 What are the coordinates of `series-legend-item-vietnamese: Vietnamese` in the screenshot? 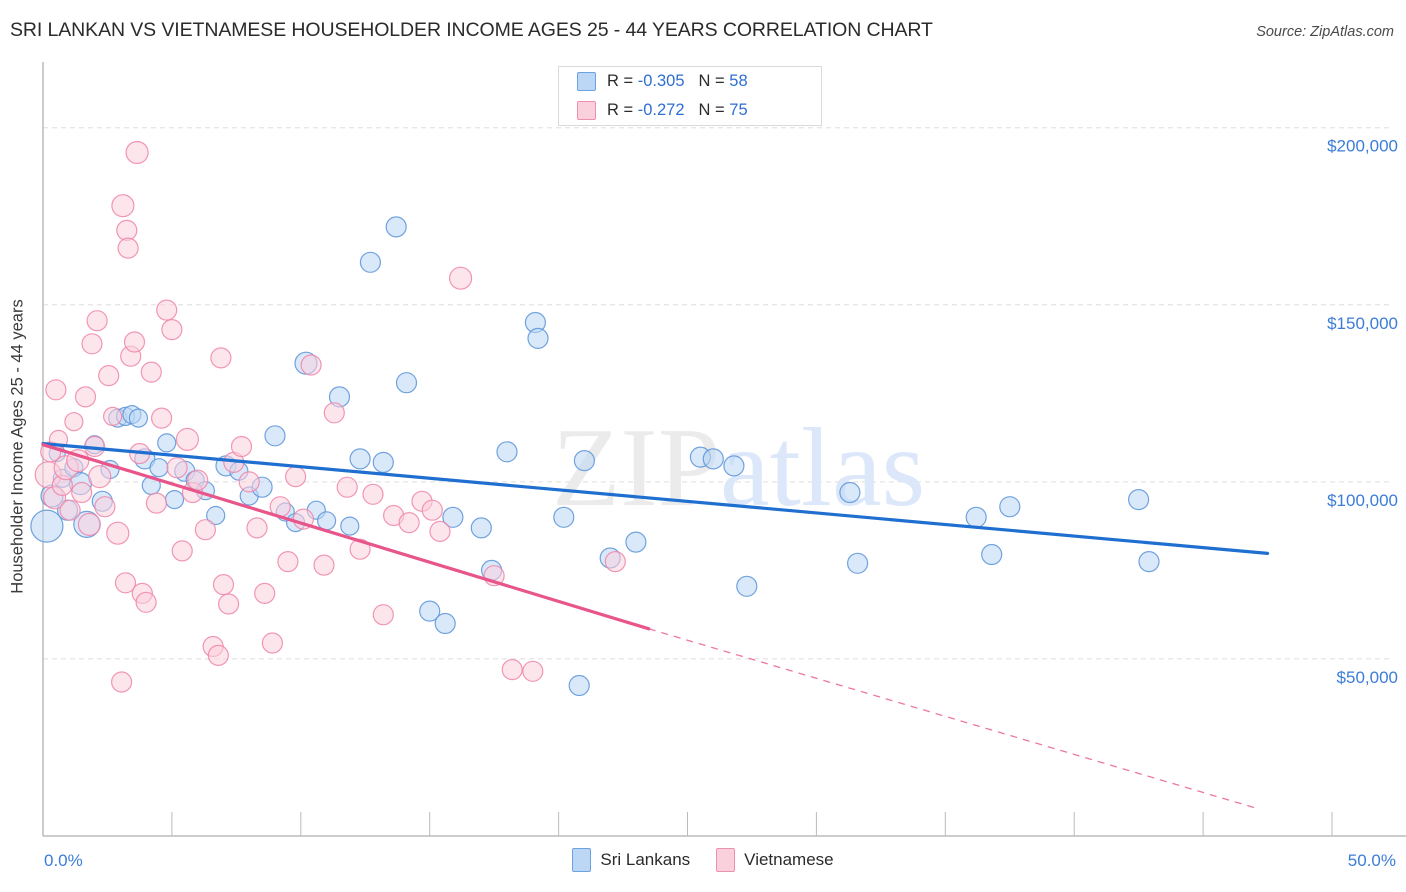 It's located at (775, 860).